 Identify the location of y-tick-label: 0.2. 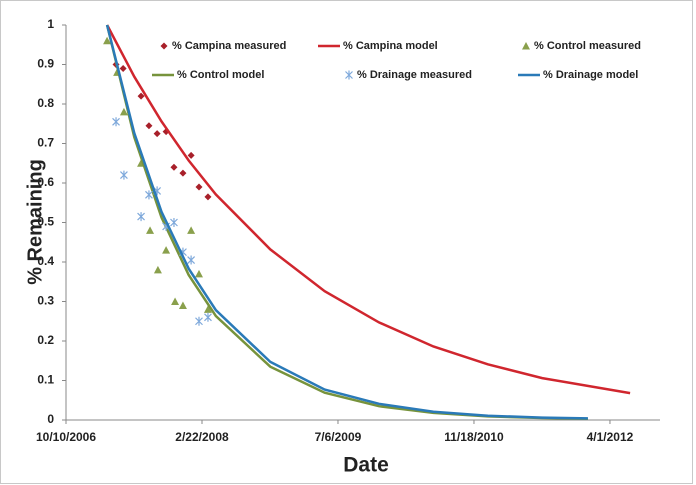
(45, 340).